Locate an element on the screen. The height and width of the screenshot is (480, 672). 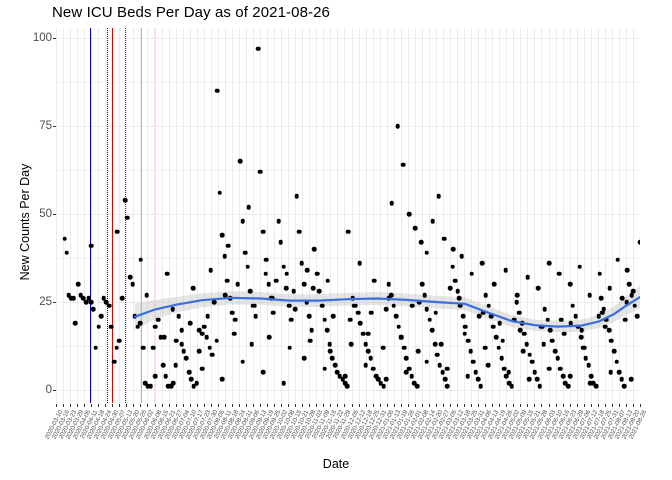
y-tick-label: 100 is located at coordinates (42, 38).